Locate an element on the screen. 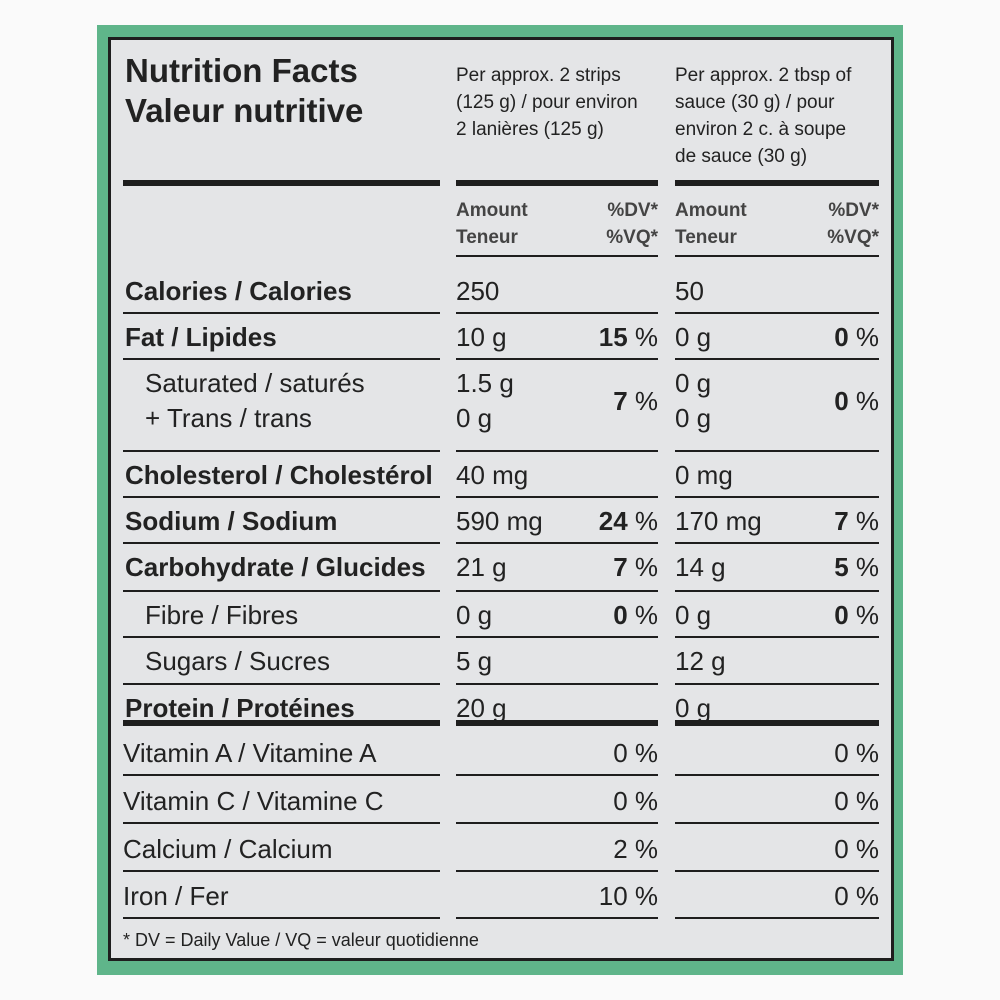 This screenshot has width=1000, height=1000. amount-value-2: 170 mg is located at coordinates (718, 521).